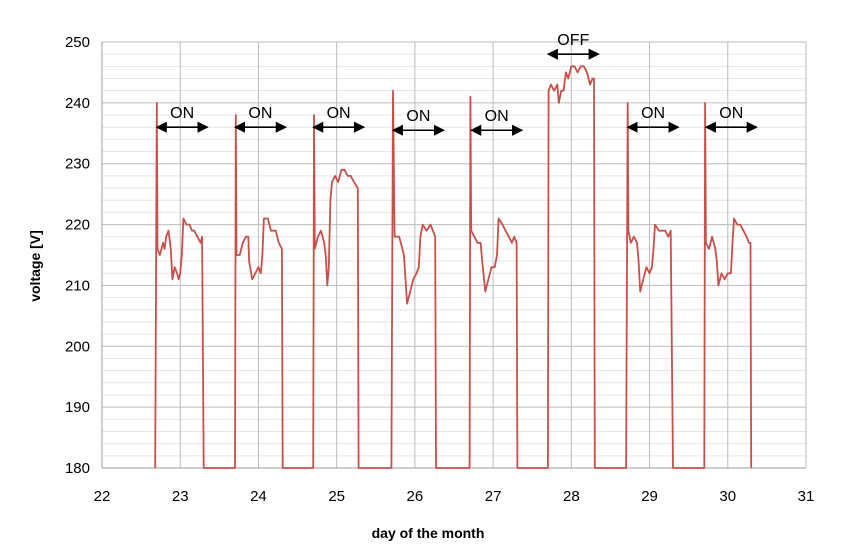 The image size is (841, 554). I want to click on y-tick-label: 210, so click(77, 285).